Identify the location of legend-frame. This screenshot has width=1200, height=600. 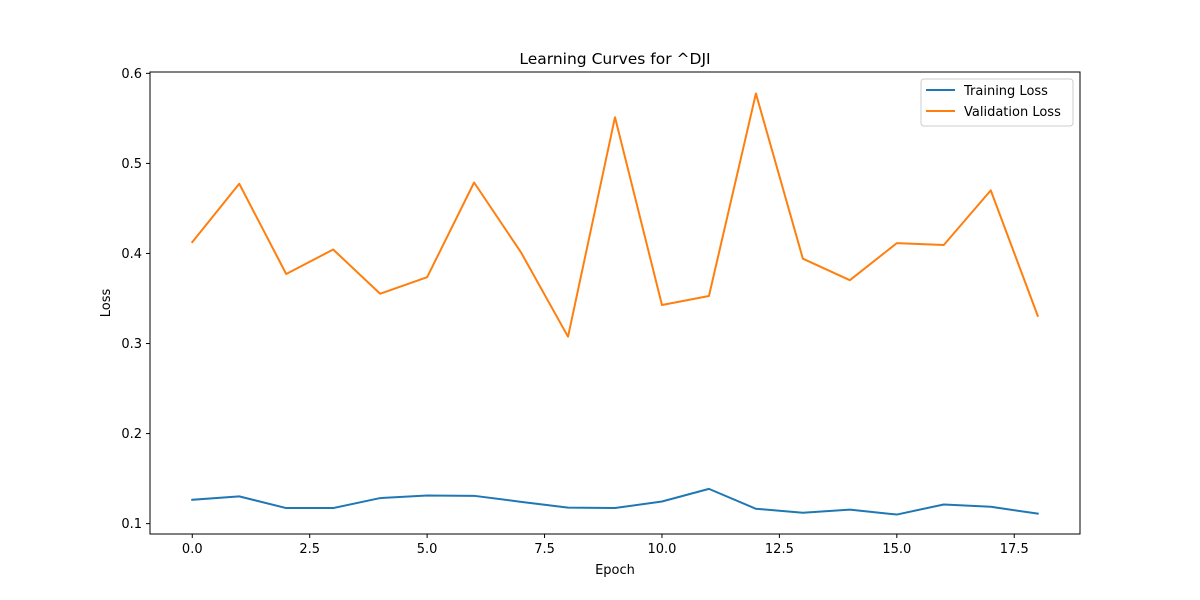
(997, 102).